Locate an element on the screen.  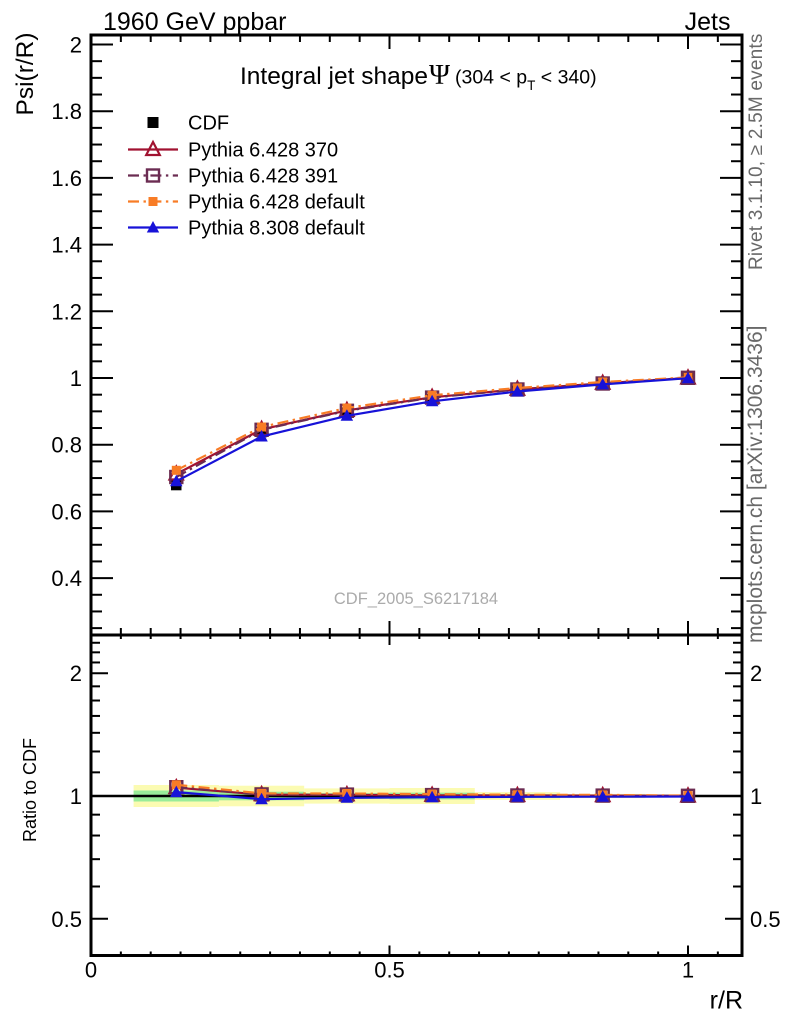
svg-text: Integral jet shape is located at coordinates (334, 76).